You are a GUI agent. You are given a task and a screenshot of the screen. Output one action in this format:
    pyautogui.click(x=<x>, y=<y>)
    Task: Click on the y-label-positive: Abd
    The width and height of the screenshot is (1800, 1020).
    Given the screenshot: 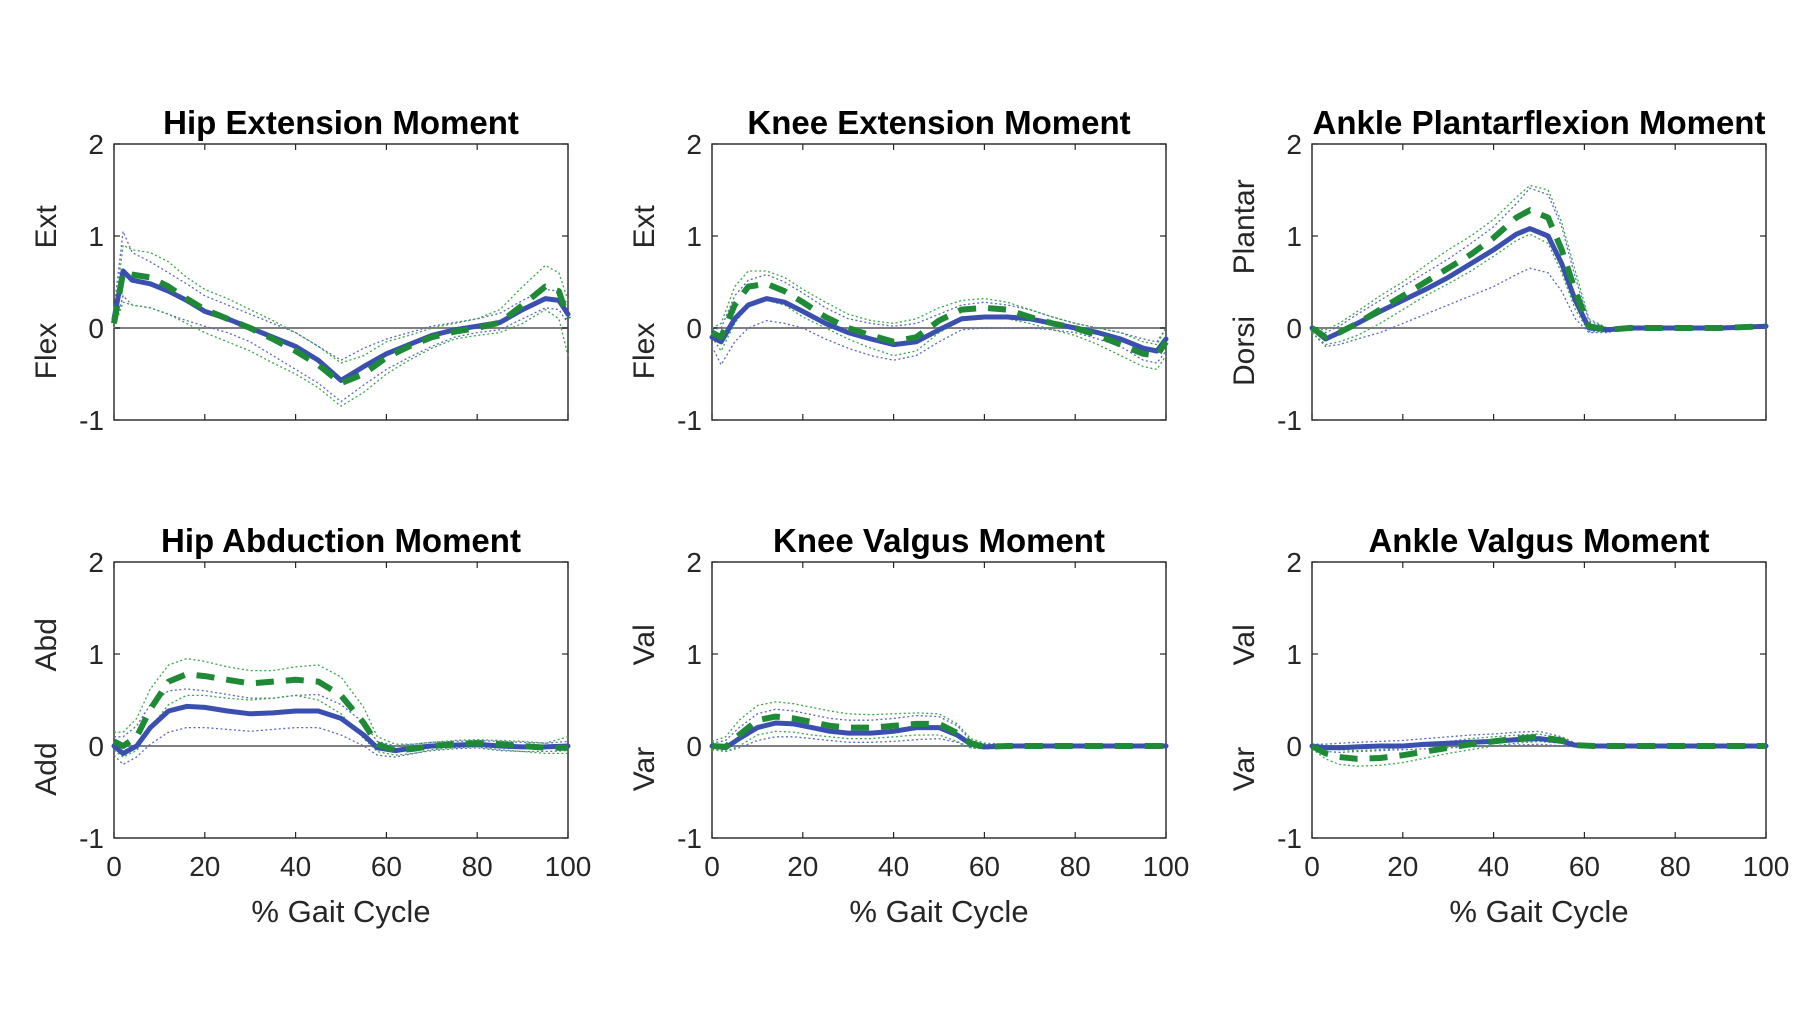 What is the action you would take?
    pyautogui.click(x=46, y=644)
    